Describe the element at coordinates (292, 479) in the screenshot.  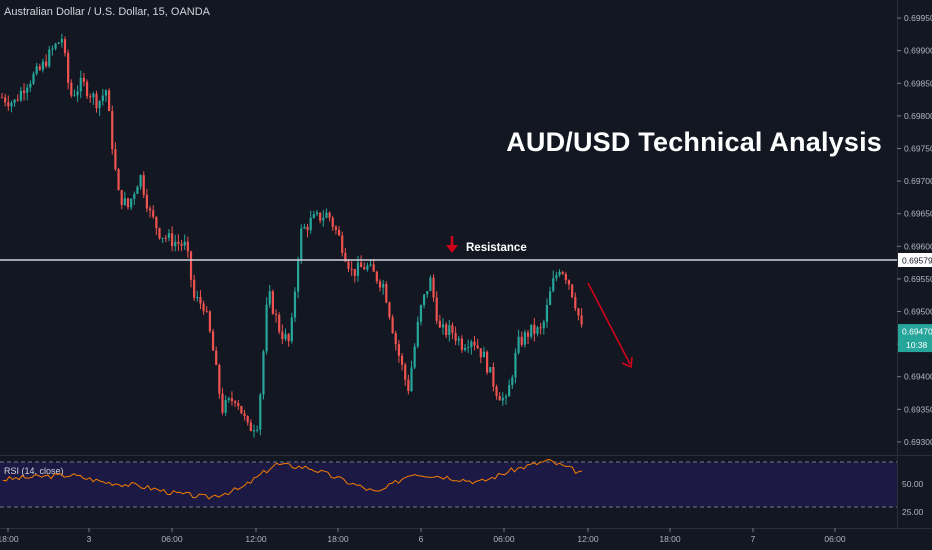
I see `rsi-line` at that location.